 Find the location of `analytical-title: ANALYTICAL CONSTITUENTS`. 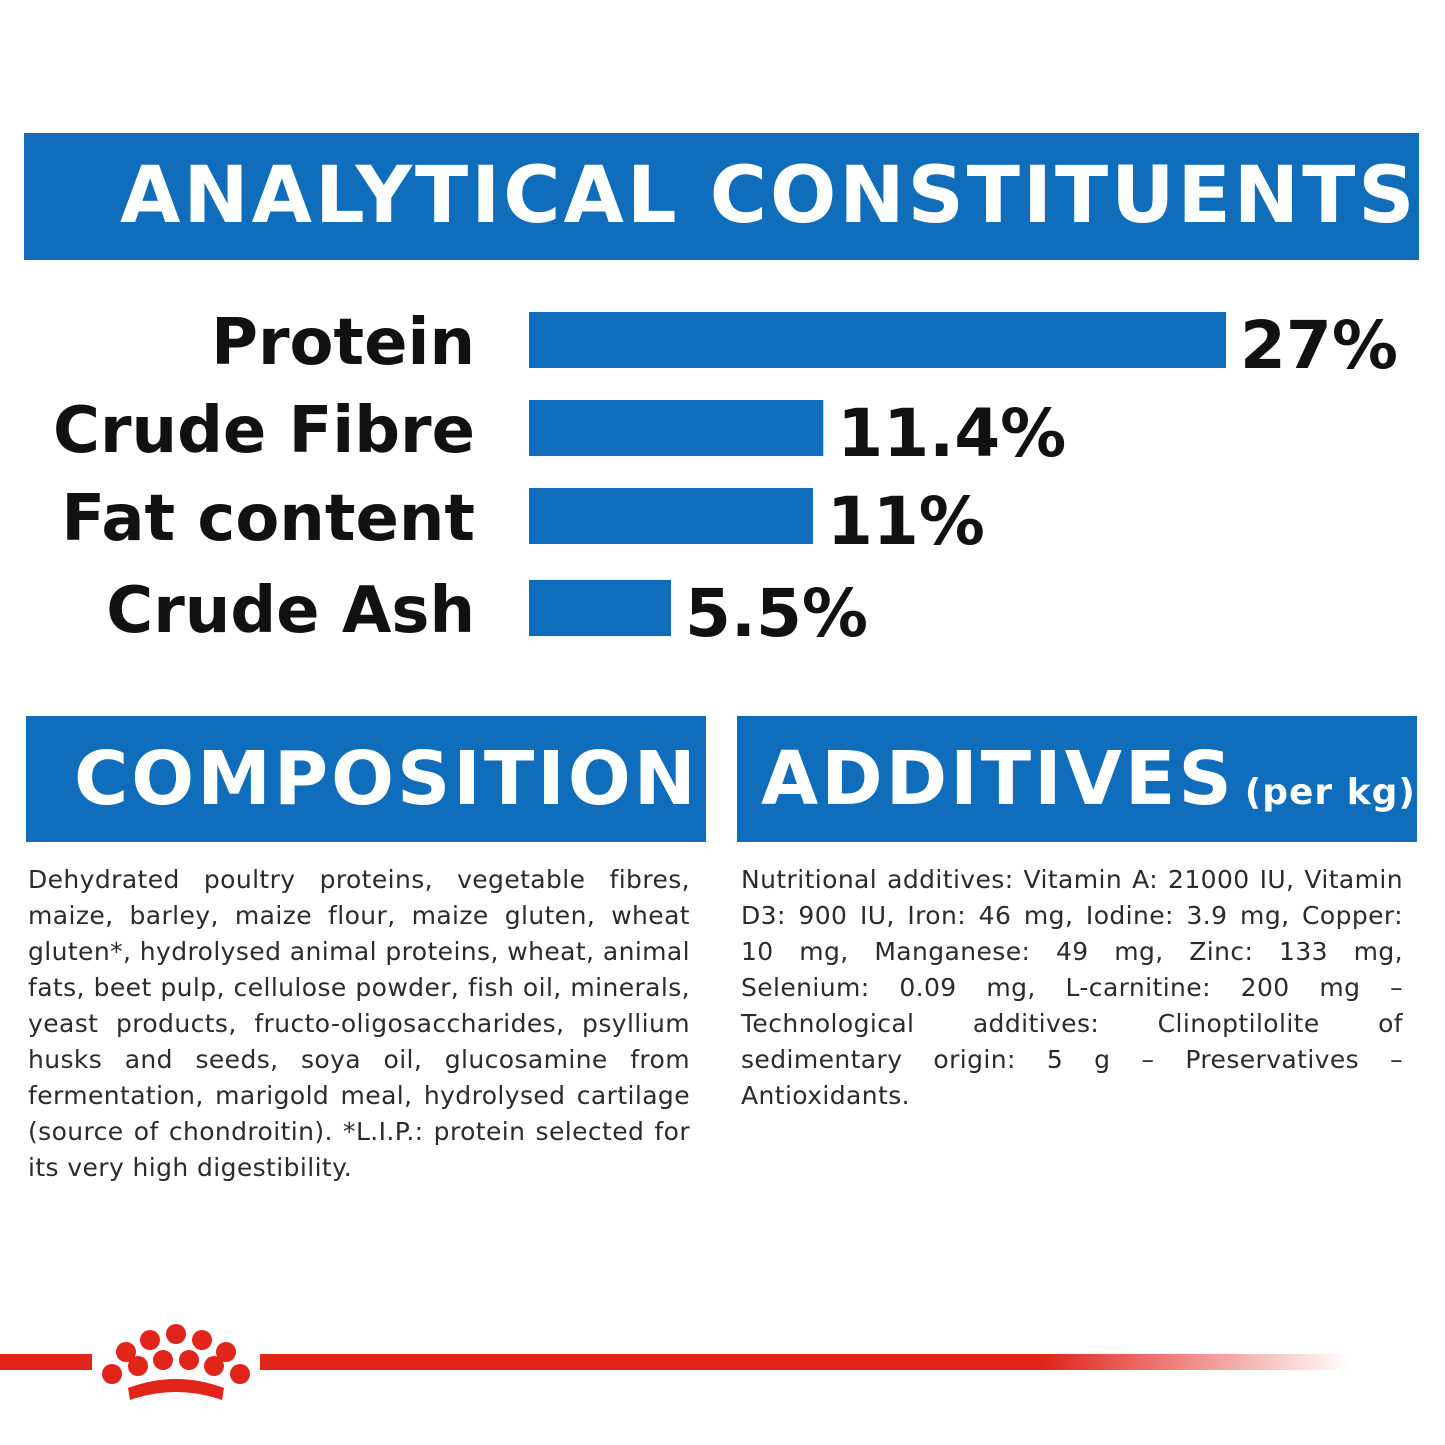

analytical-title: ANALYTICAL CONSTITUENTS is located at coordinates (769, 196).